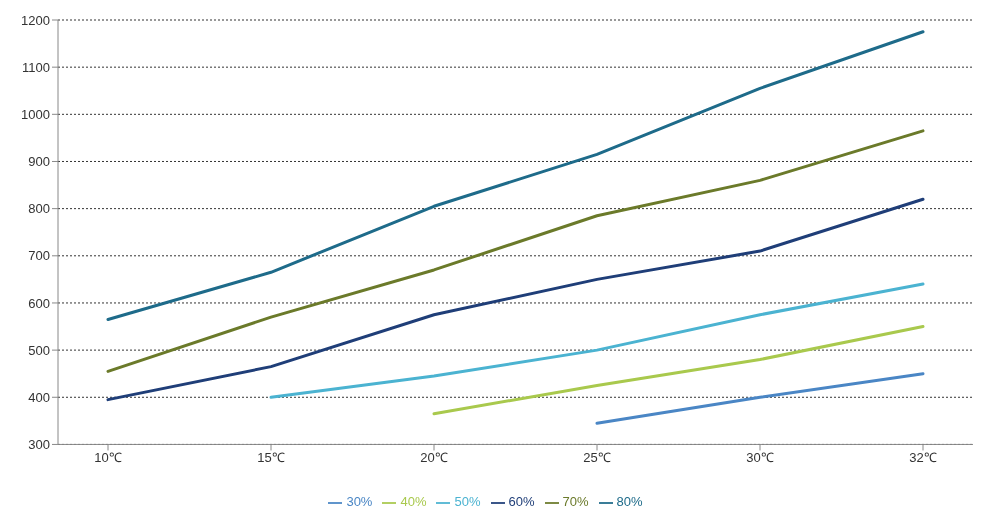 Image resolution: width=1005 pixels, height=527 pixels. I want to click on x-tick-label: 10℃, so click(108, 457).